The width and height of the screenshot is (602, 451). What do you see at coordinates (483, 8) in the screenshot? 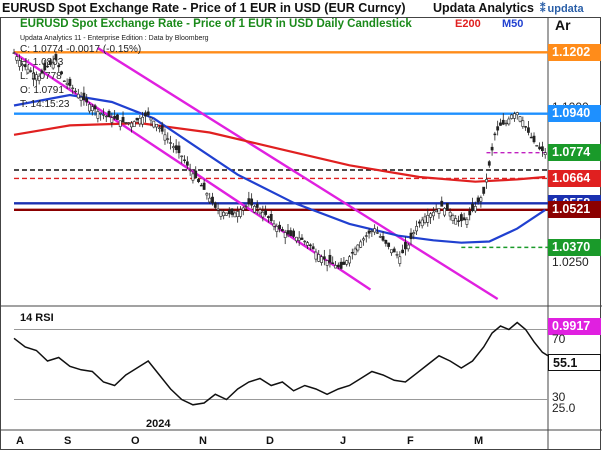
I see `brand-name: Updata Analytics` at bounding box center [483, 8].